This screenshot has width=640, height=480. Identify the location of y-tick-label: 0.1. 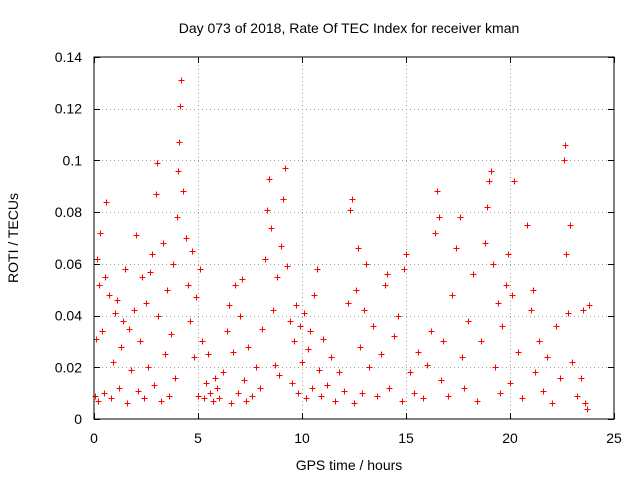
(73, 160).